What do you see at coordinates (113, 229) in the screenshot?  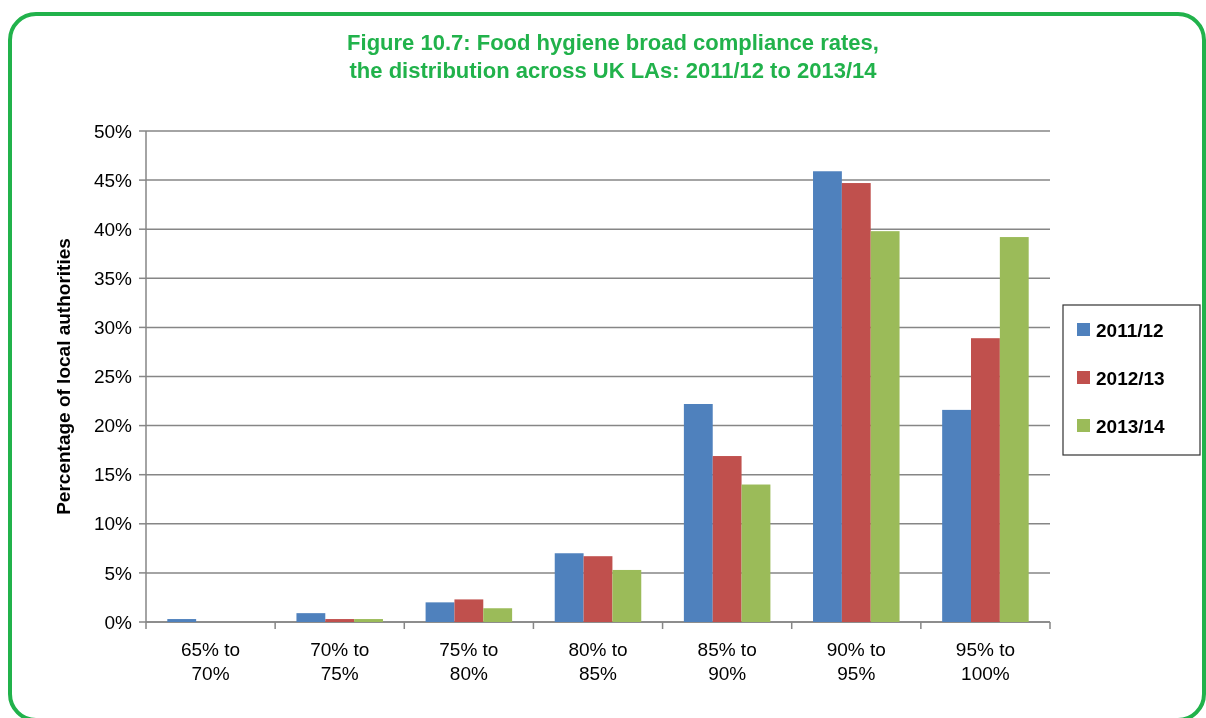 I see `y-tick-label: 40%` at bounding box center [113, 229].